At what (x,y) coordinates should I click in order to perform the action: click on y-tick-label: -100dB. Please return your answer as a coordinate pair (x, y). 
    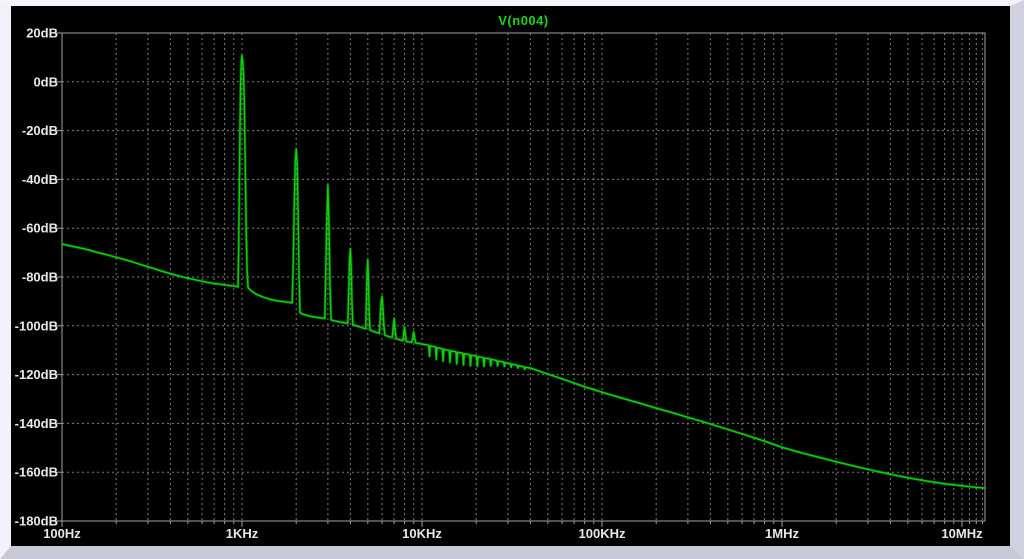
    Looking at the image, I should click on (36, 325).